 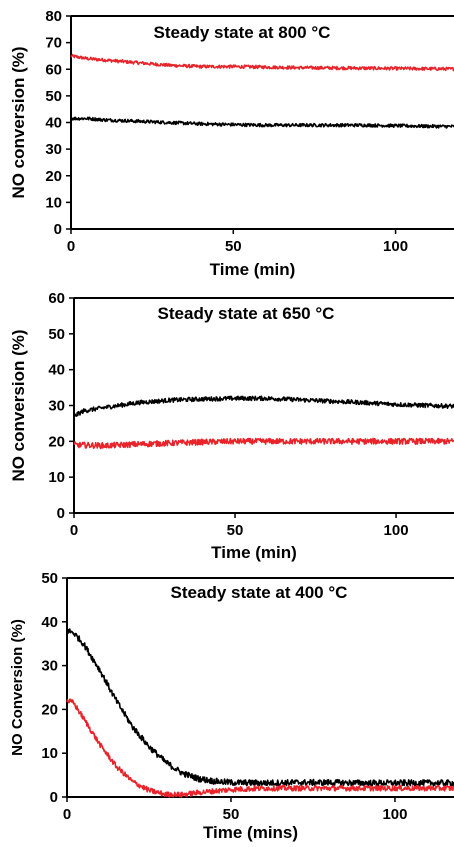 What do you see at coordinates (53, 43) in the screenshot?
I see `y-tick-label: 70` at bounding box center [53, 43].